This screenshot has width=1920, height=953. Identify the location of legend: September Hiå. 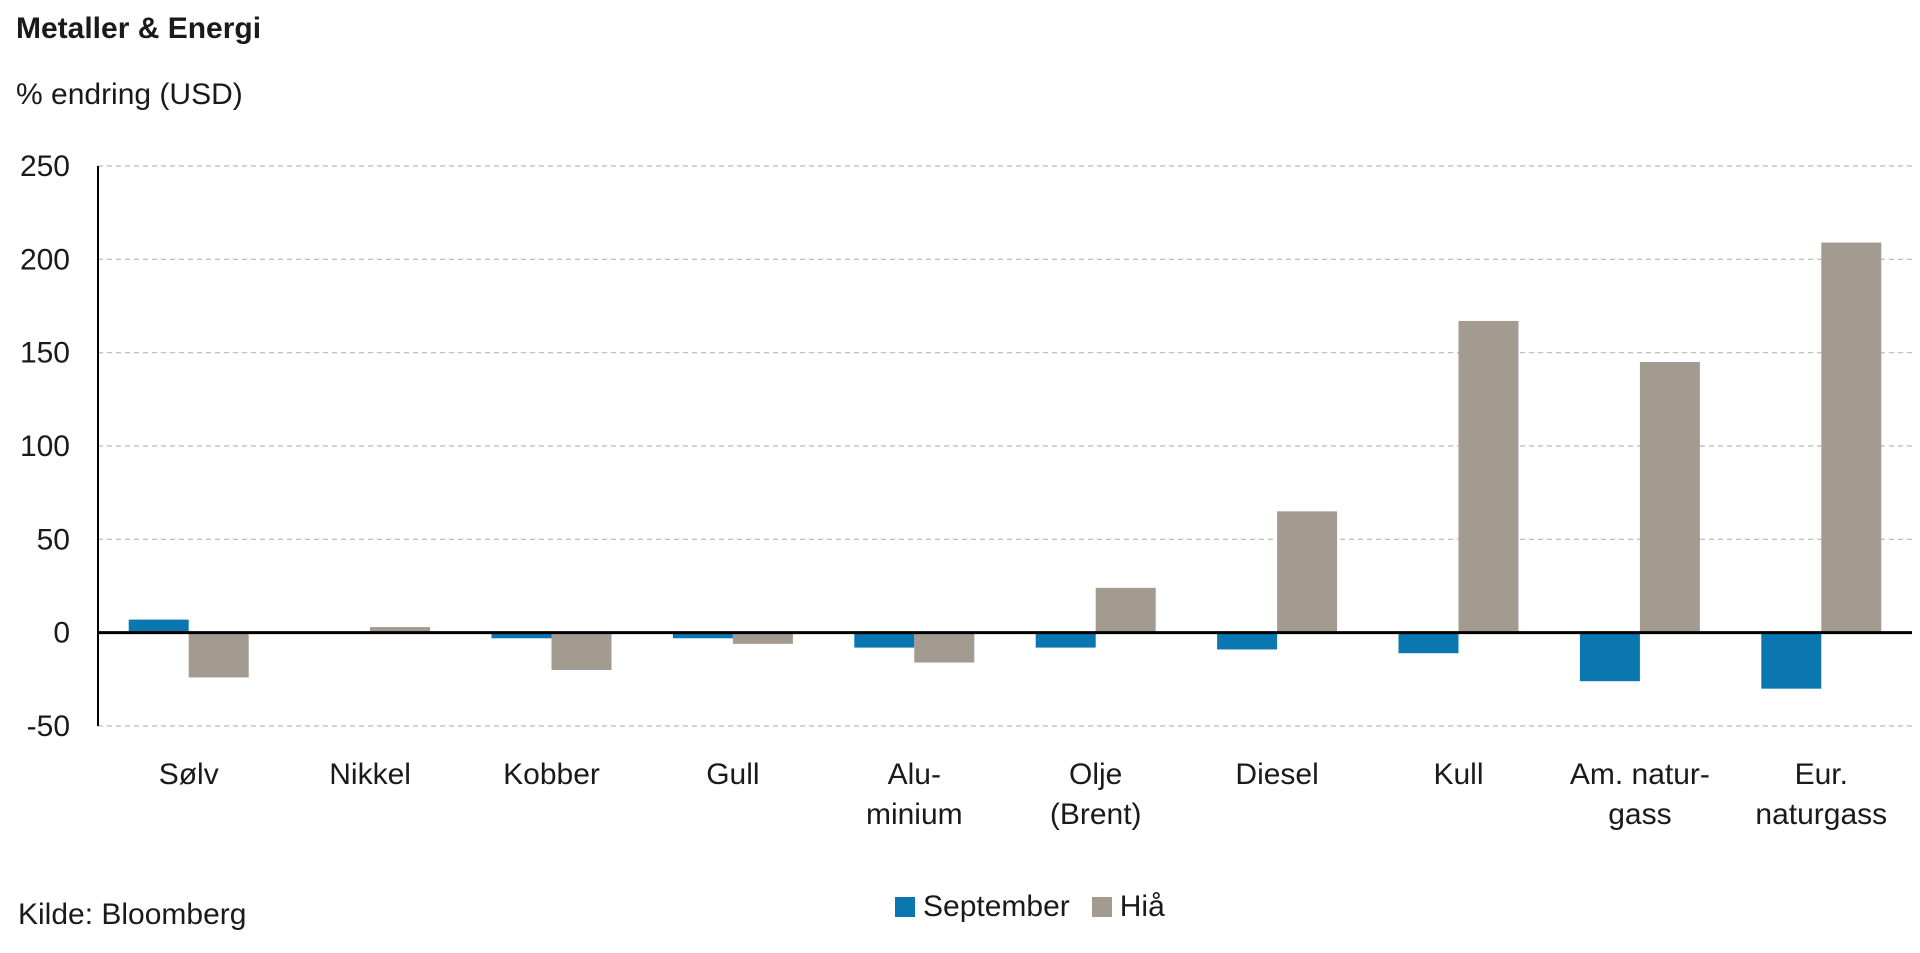
(1041, 907).